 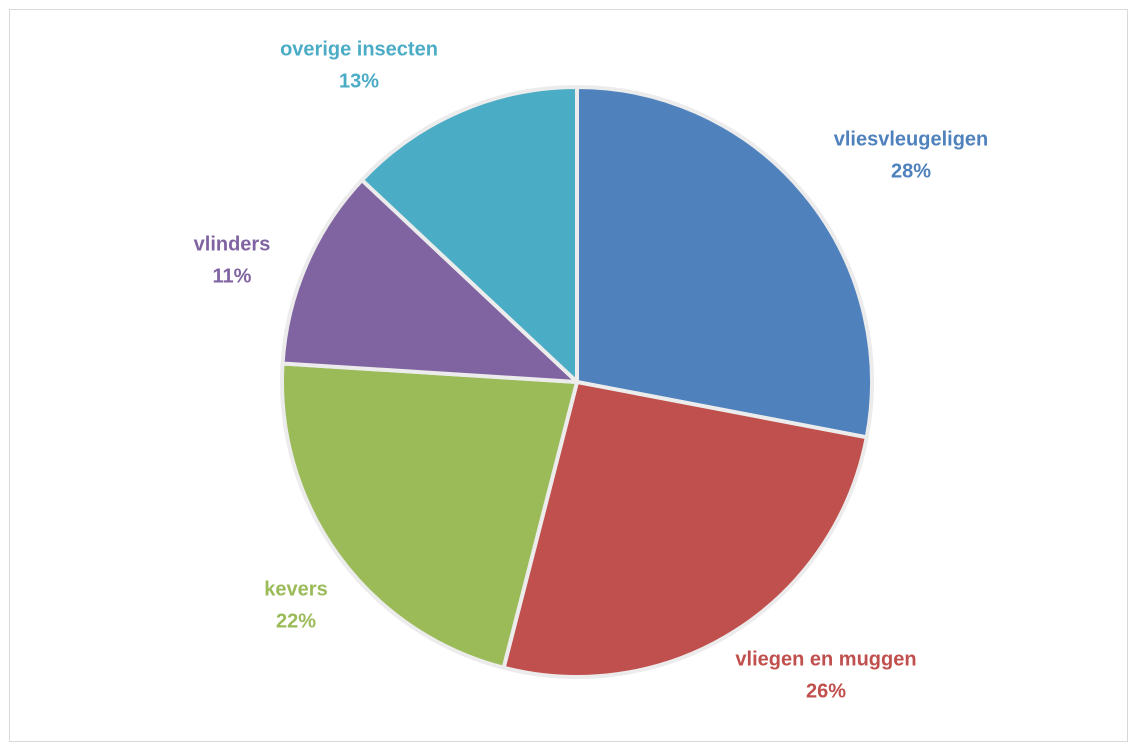 What do you see at coordinates (359, 49) in the screenshot?
I see `slice-label: overige insecten` at bounding box center [359, 49].